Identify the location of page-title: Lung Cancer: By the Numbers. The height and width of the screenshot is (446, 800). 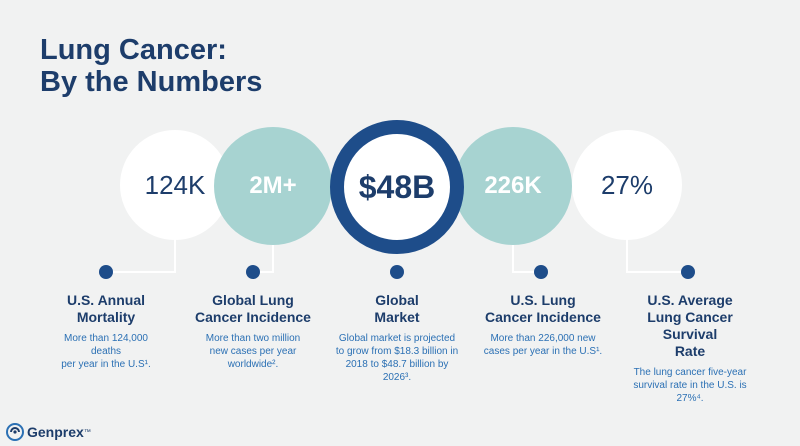
(151, 66).